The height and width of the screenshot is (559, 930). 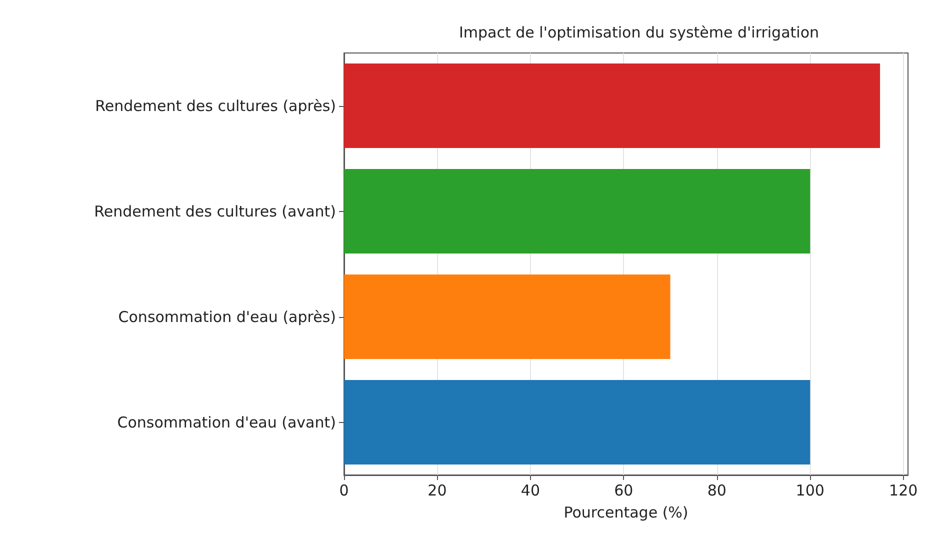 I want to click on y-tick-label: Consommation d'eau (après), so click(x=227, y=317).